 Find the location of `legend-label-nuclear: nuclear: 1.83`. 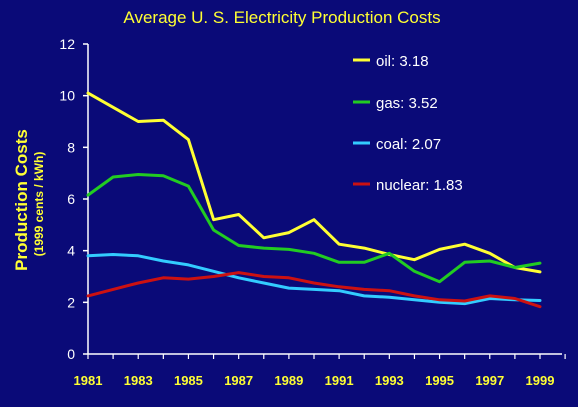

legend-label-nuclear: nuclear: 1.83 is located at coordinates (419, 185).